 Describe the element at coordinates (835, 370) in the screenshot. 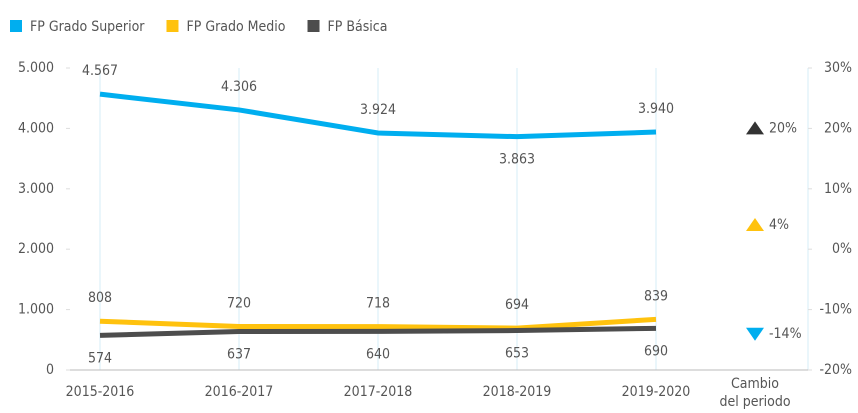

I see `y2-tick-label: -20%` at that location.